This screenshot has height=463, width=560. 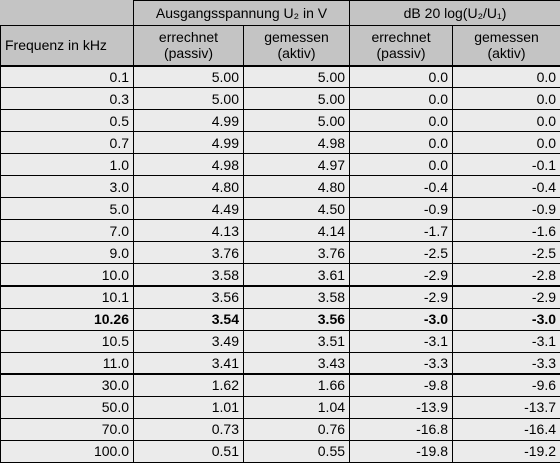 I want to click on group-header: dB 20 log(U₂/U₁), so click(x=454, y=13).